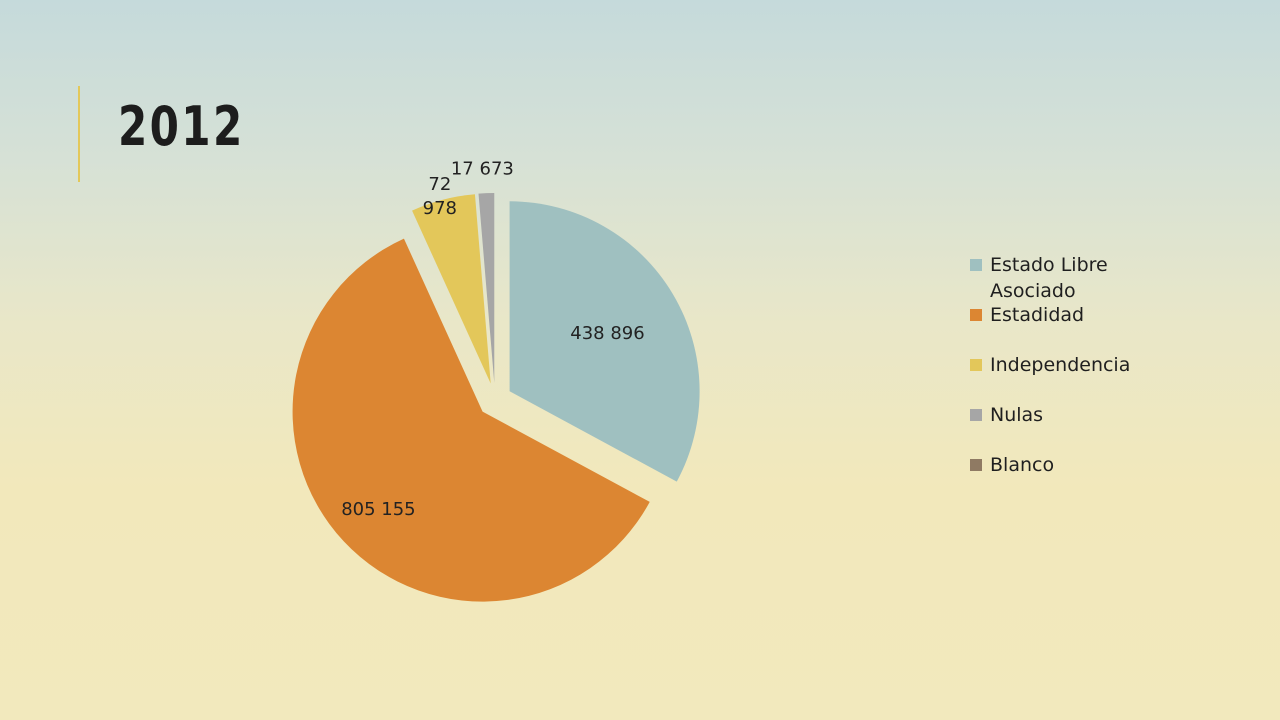 Image resolution: width=1280 pixels, height=720 pixels. I want to click on slide-title: 2012, so click(181, 126).